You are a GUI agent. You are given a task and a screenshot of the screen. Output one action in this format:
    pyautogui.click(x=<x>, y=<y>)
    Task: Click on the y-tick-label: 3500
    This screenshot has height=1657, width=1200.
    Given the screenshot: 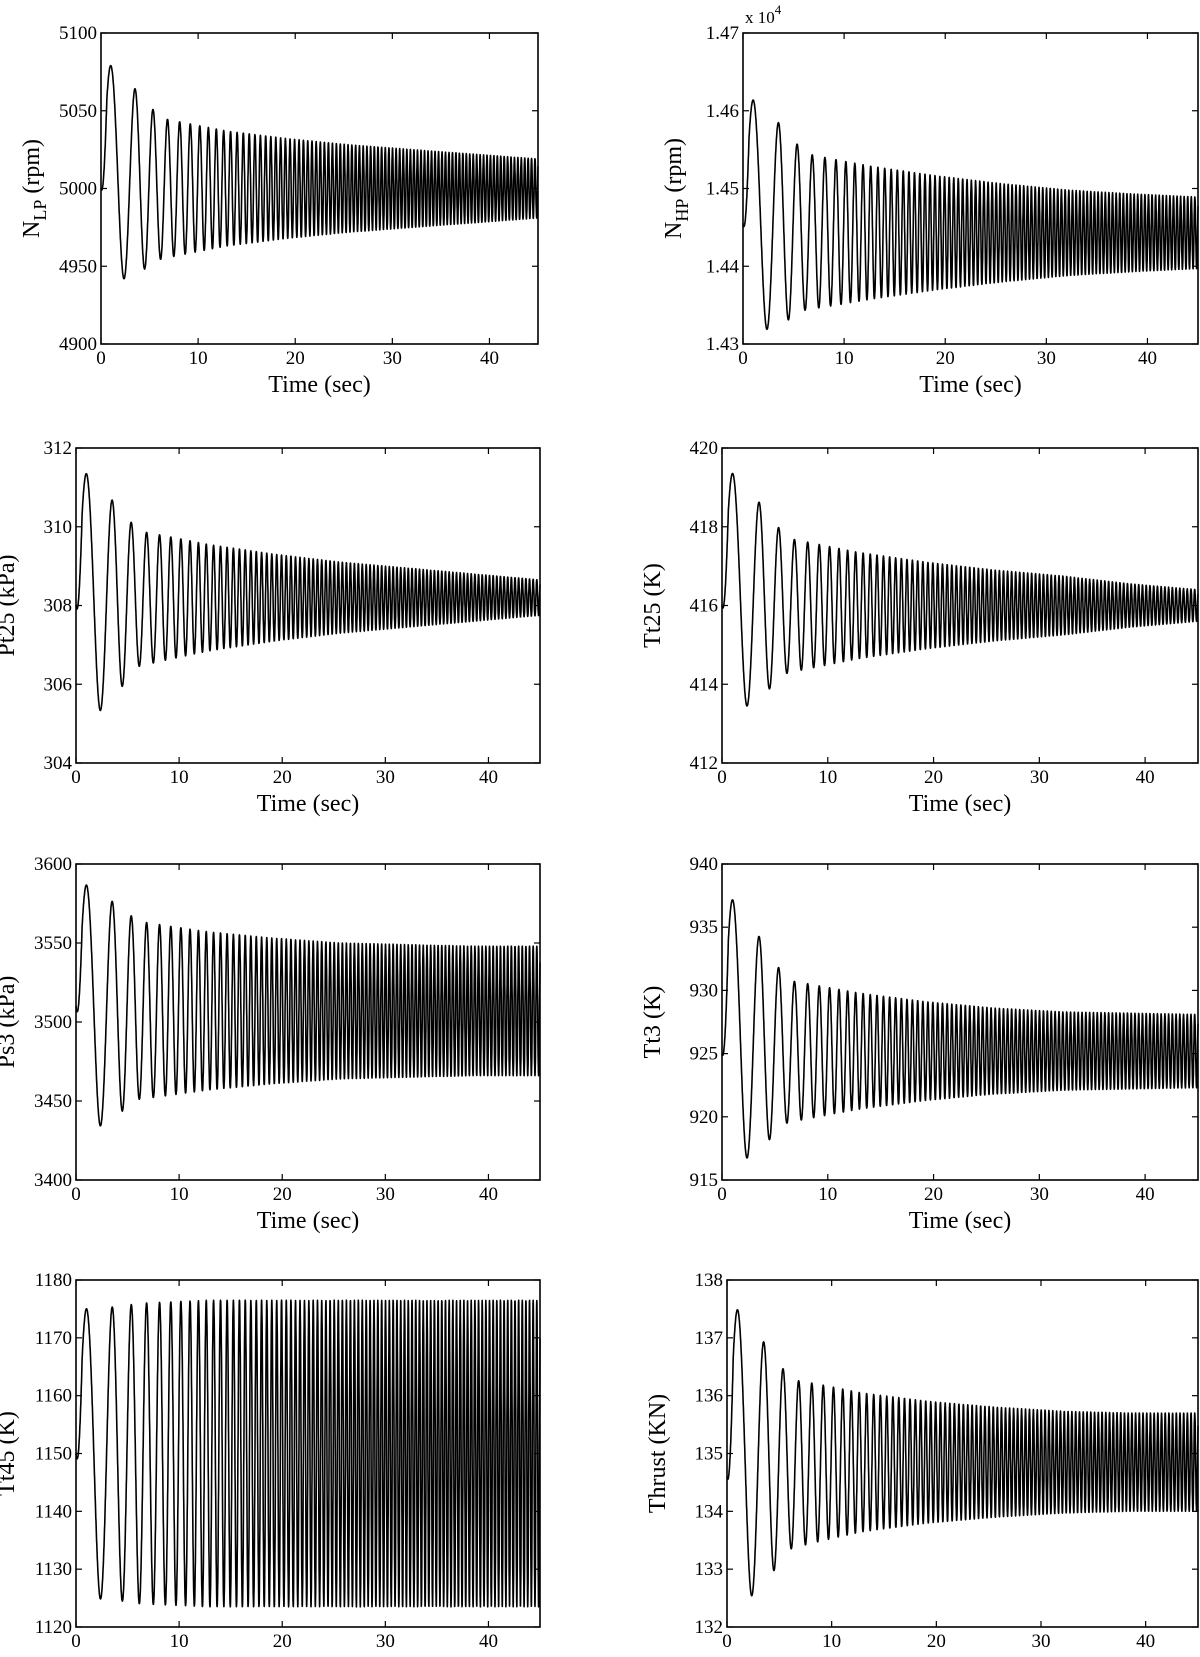 What is the action you would take?
    pyautogui.click(x=53, y=1022)
    